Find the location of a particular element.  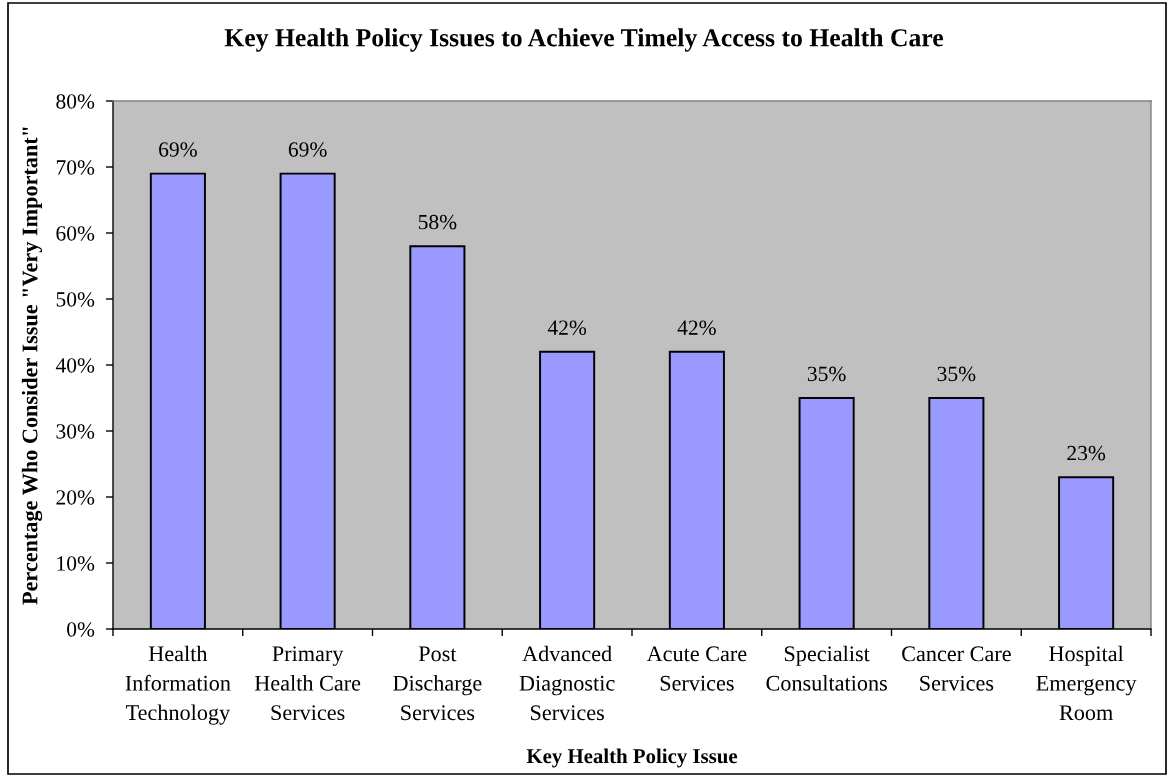

data-label: 23% is located at coordinates (1086, 453).